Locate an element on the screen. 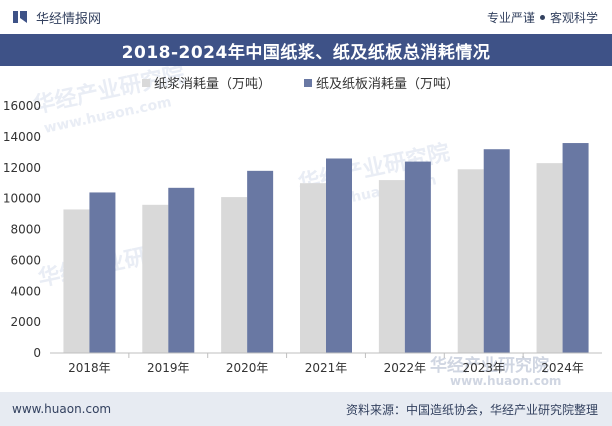 The width and height of the screenshot is (612, 426). legend-label-pulp: 纸浆消耗量（万吨） is located at coordinates (212, 84).